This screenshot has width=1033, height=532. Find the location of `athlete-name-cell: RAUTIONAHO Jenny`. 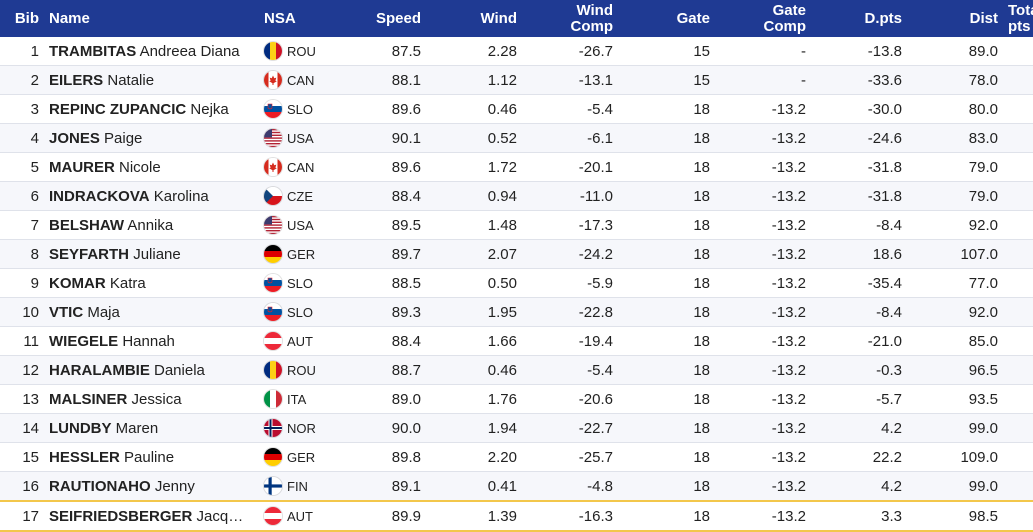

athlete-name-cell: RAUTIONAHO Jenny is located at coordinates (151, 486).